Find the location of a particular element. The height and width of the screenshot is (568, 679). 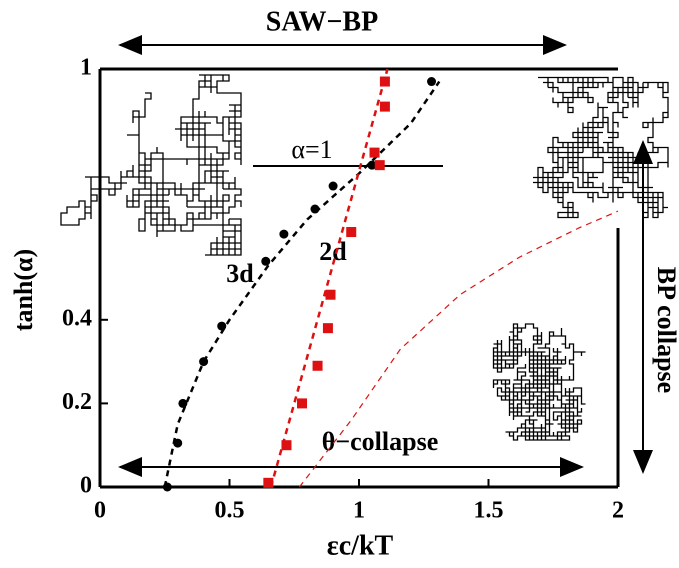

y-tick-label: 0.4 is located at coordinates (77, 318).